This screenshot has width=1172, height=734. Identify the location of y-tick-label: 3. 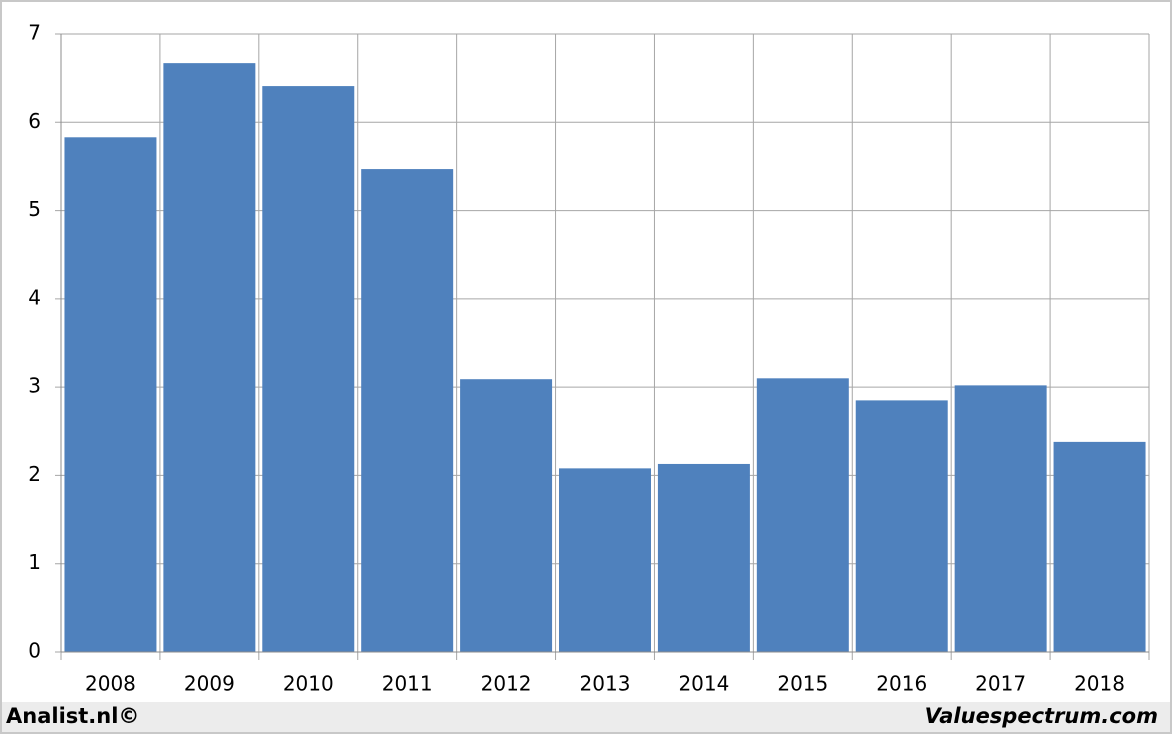
(34, 386).